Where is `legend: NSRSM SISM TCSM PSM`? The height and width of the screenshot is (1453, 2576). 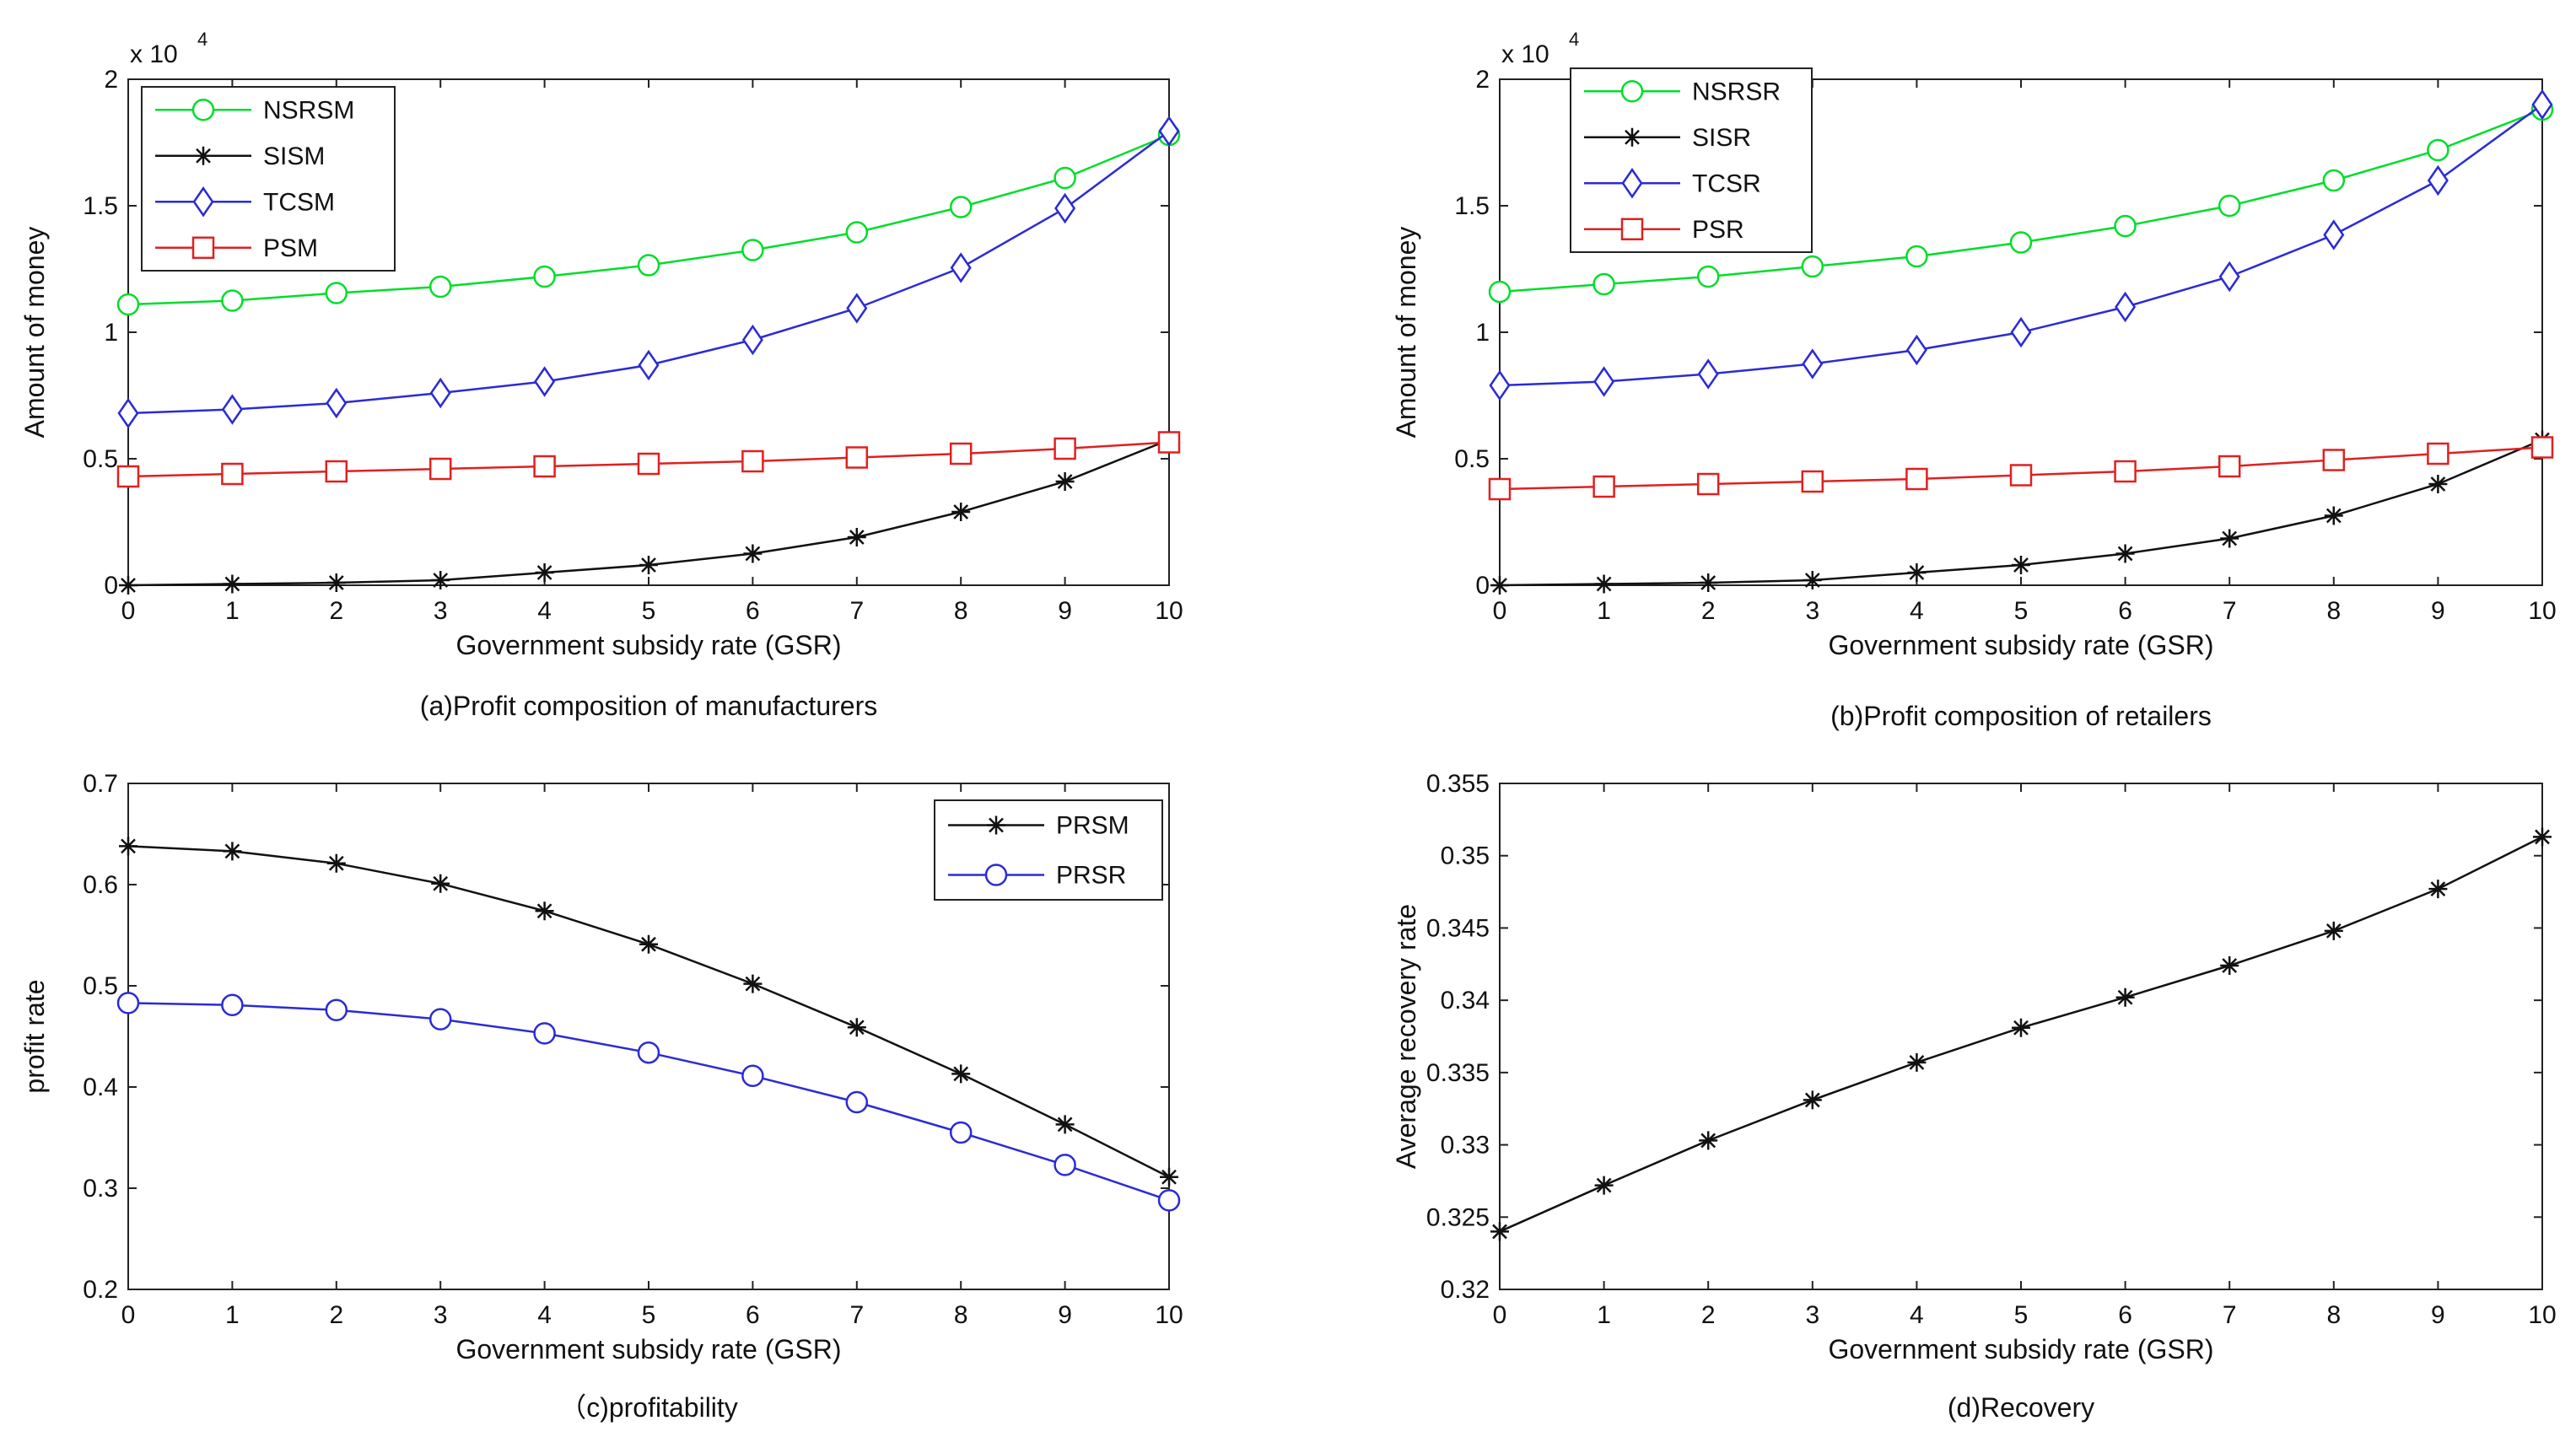 legend: NSRSM SISM TCSM PSM is located at coordinates (268, 179).